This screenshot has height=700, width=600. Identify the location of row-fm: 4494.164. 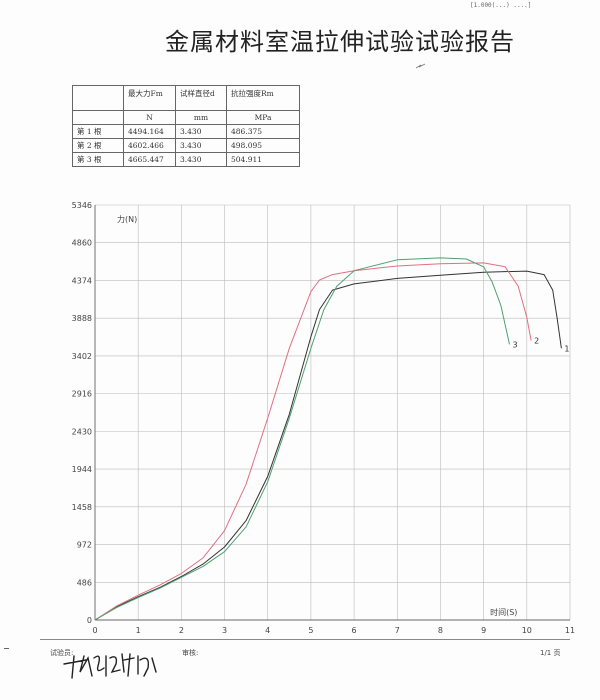
(149, 131).